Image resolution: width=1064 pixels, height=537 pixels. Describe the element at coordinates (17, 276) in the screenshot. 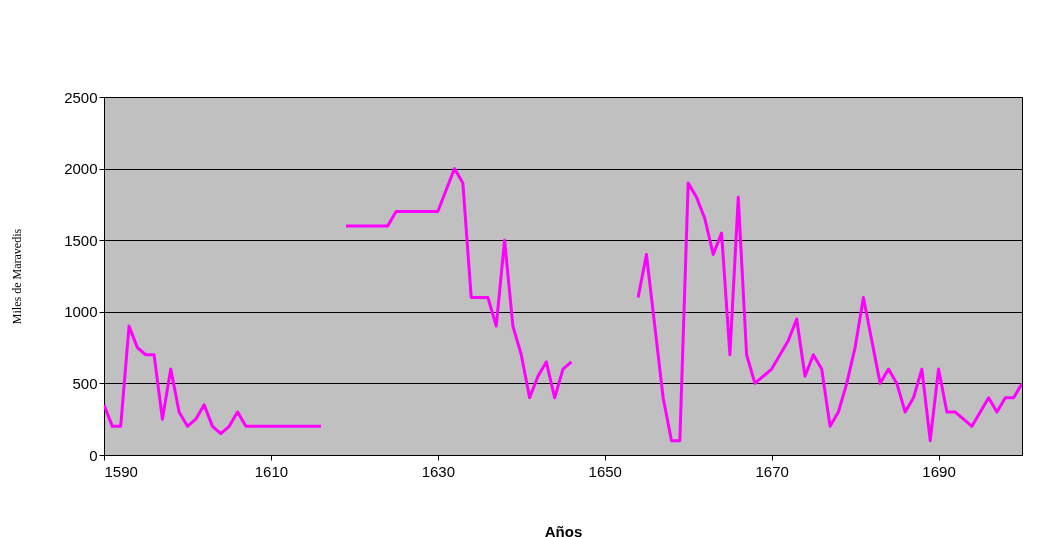

I see `y-axis-title: Miles de Maravedis` at that location.